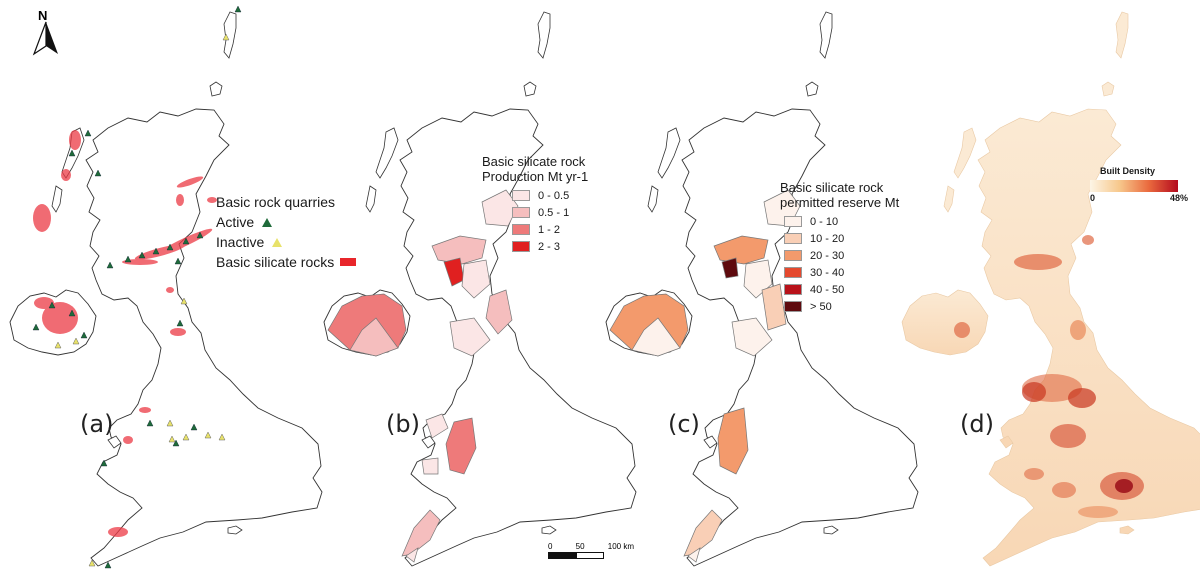 The width and height of the screenshot is (1200, 575). Describe the element at coordinates (277, 242) in the screenshot. I see `inactive-triangle-icon` at that location.